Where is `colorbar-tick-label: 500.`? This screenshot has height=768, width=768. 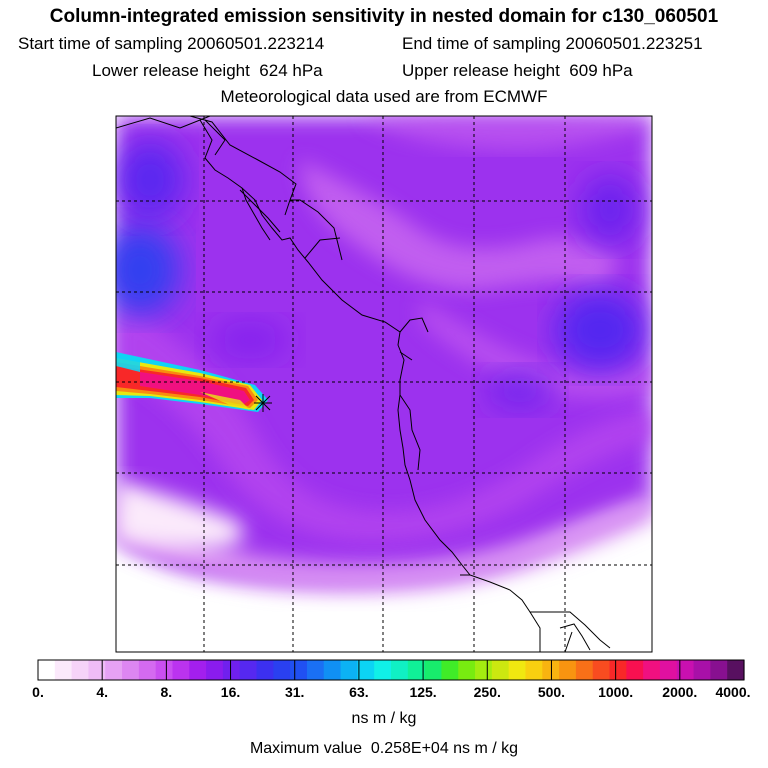
colorbar-tick-label: 500. is located at coordinates (551, 692).